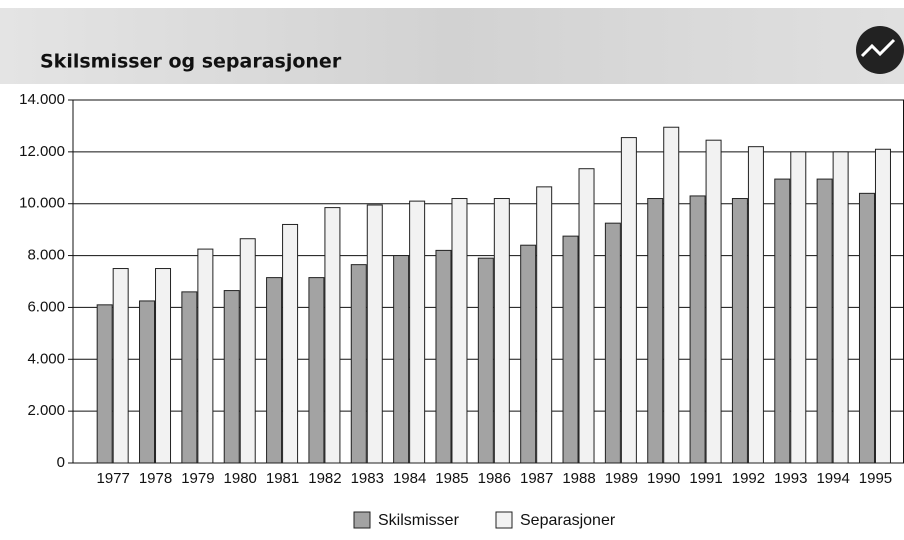  Describe the element at coordinates (748, 478) in the screenshot. I see `x-tick-label: 1992` at that location.